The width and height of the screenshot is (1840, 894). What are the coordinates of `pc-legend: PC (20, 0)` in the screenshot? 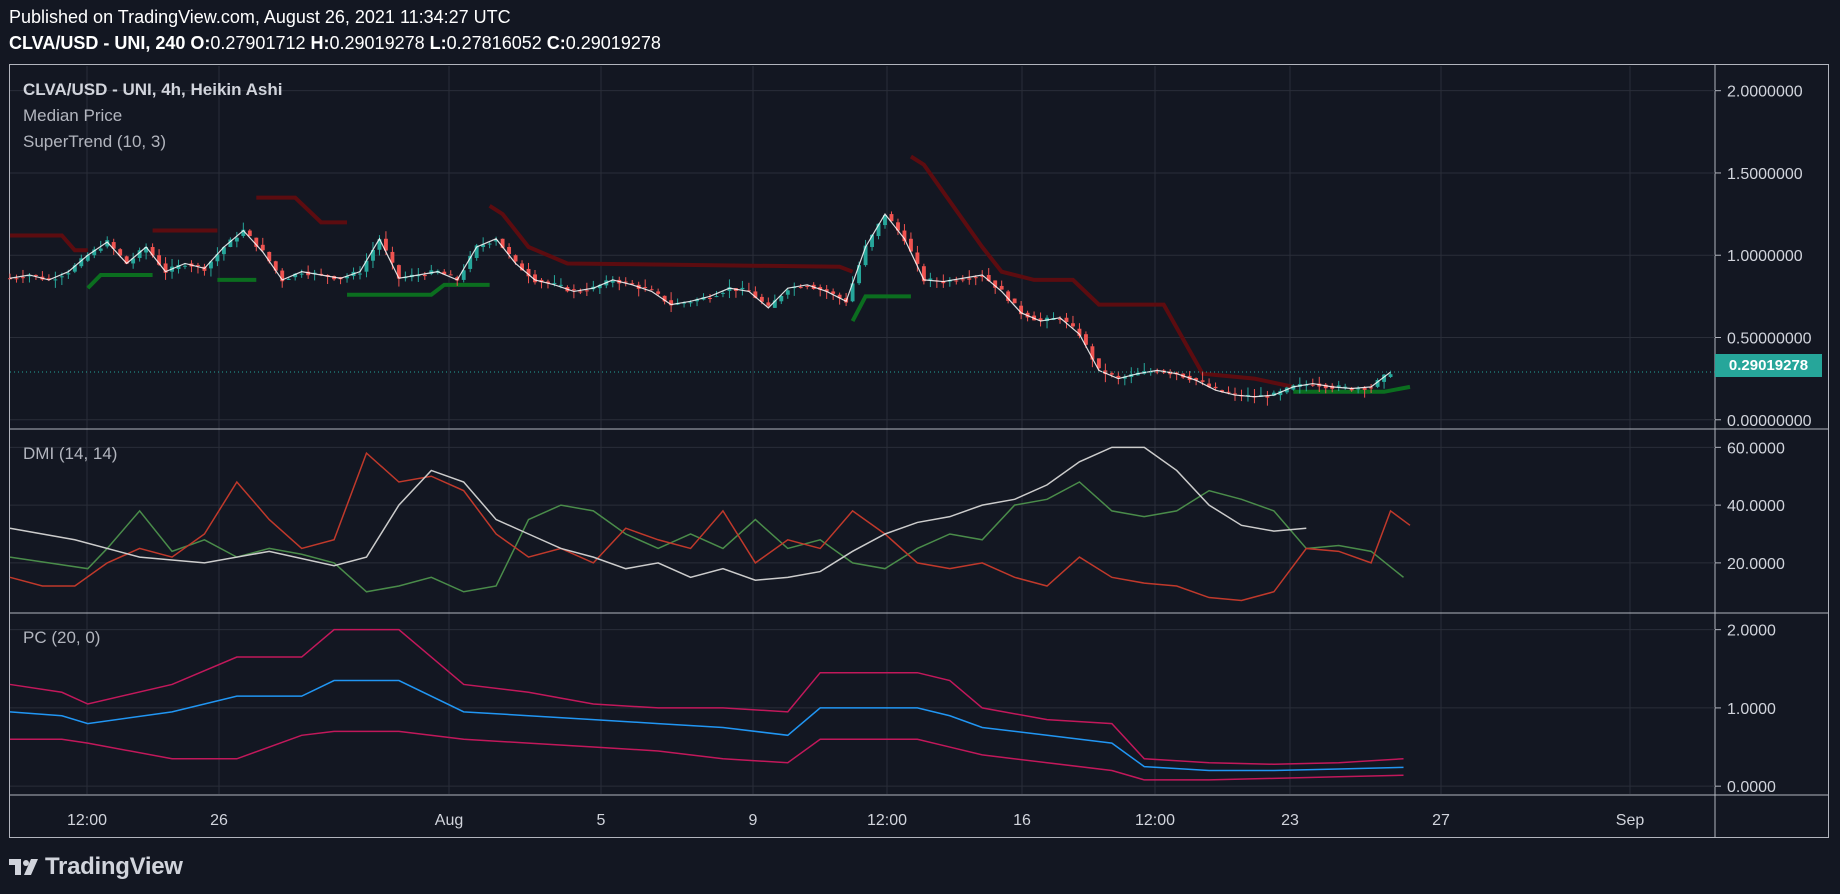 It's located at (62, 637).